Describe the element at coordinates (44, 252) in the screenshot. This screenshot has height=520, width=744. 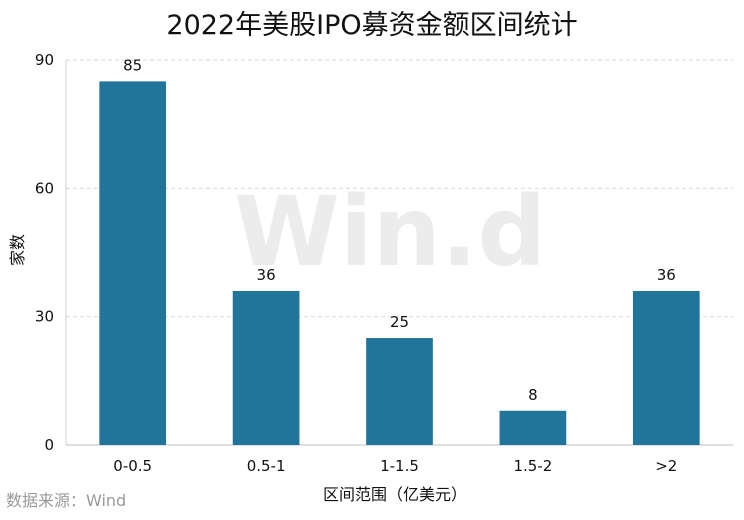
I see `y-tick-labels: 0 30 60 90` at that location.